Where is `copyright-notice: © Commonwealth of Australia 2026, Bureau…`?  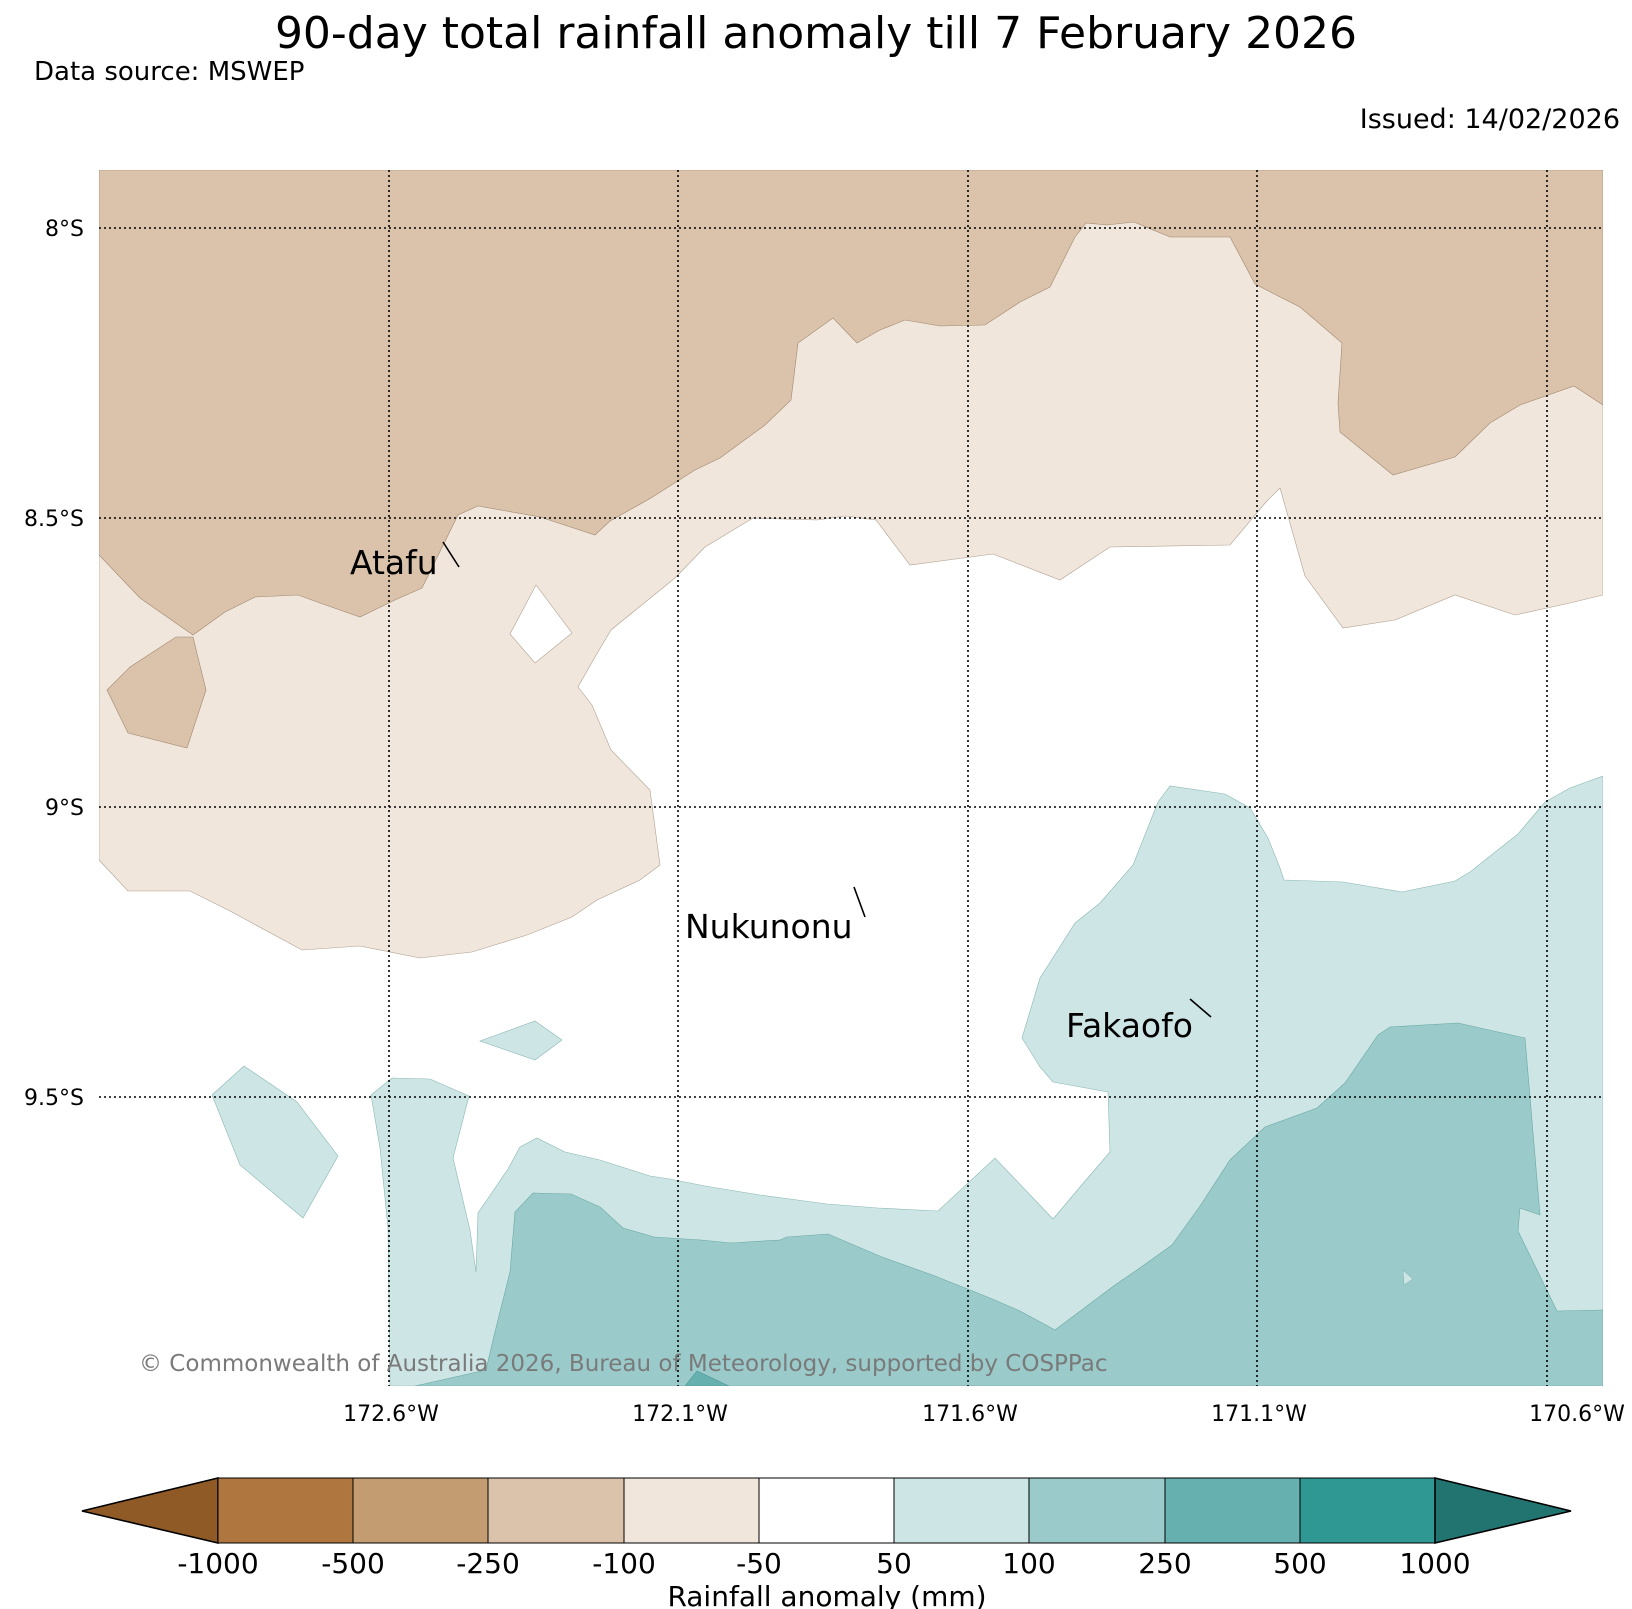
copyright-notice: © Commonwealth of Australia 2026, Bureau… is located at coordinates (623, 1364).